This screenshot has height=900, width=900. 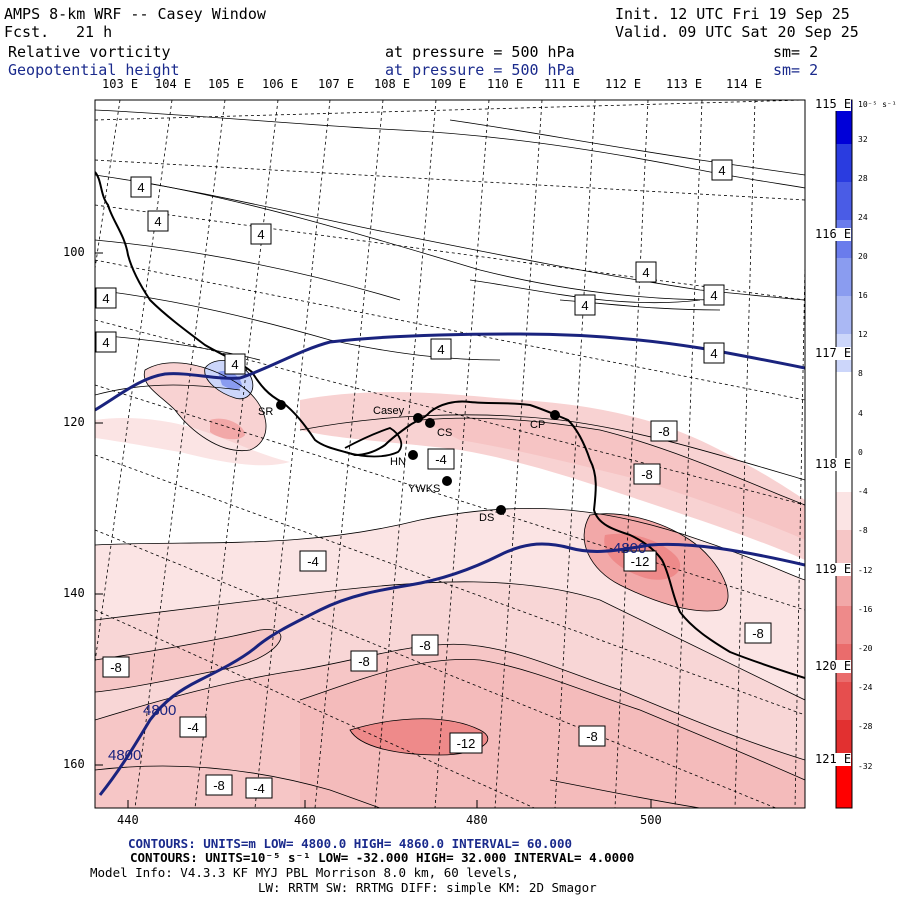 I want to click on colorbar-tick: -24, so click(x=865, y=687).